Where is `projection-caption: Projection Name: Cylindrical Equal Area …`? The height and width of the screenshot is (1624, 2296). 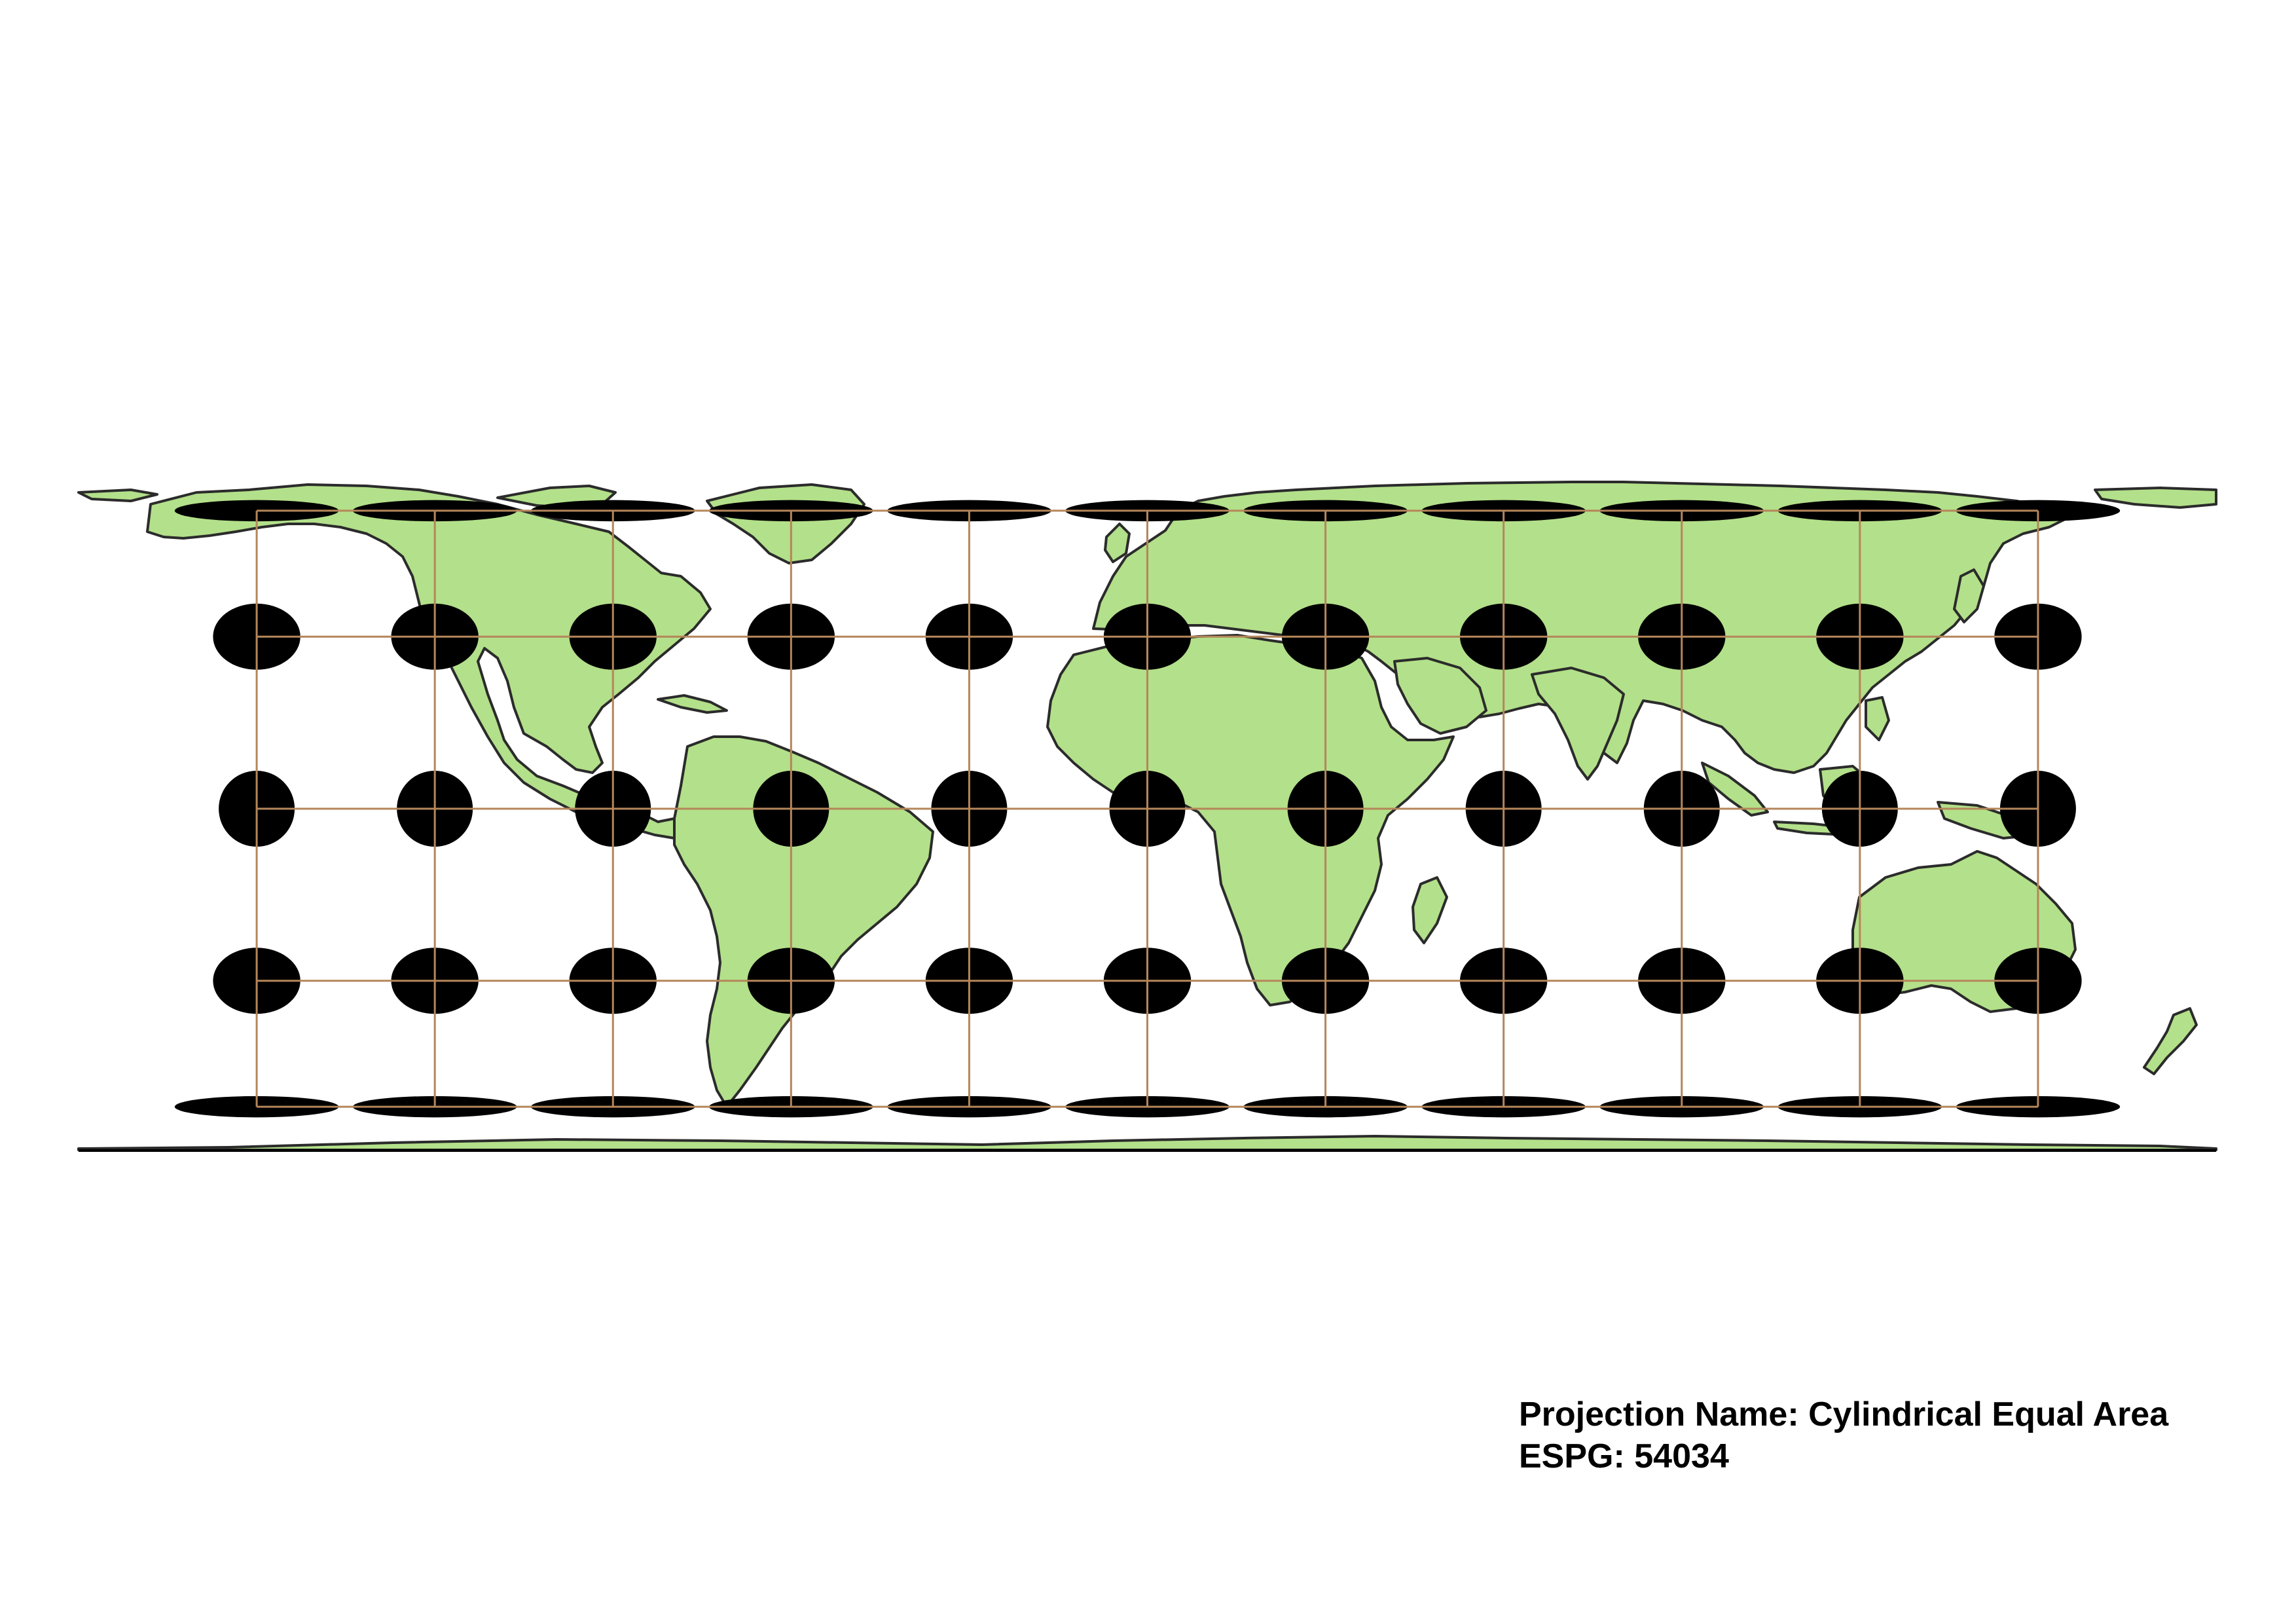 projection-caption: Projection Name: Cylindrical Equal Area … is located at coordinates (1843, 1435).